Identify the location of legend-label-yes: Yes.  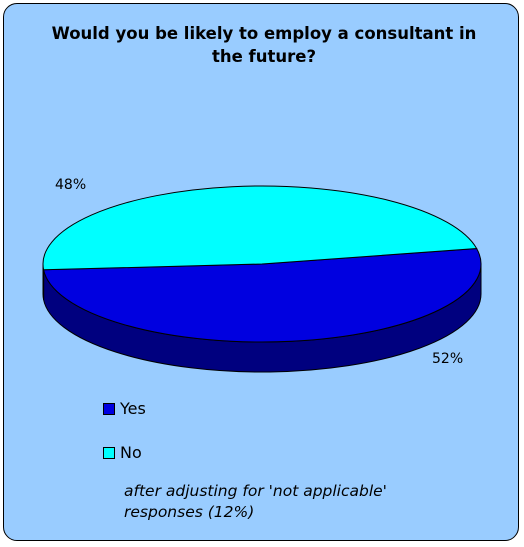
(133, 408).